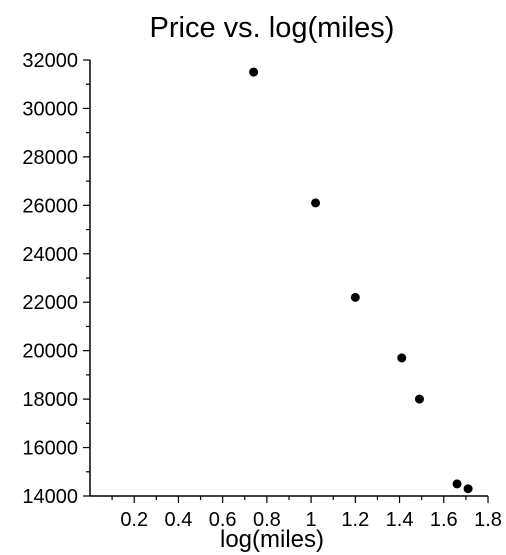 Image resolution: width=506 pixels, height=555 pixels. What do you see at coordinates (50, 497) in the screenshot?
I see `y-tick-label: 14000` at bounding box center [50, 497].